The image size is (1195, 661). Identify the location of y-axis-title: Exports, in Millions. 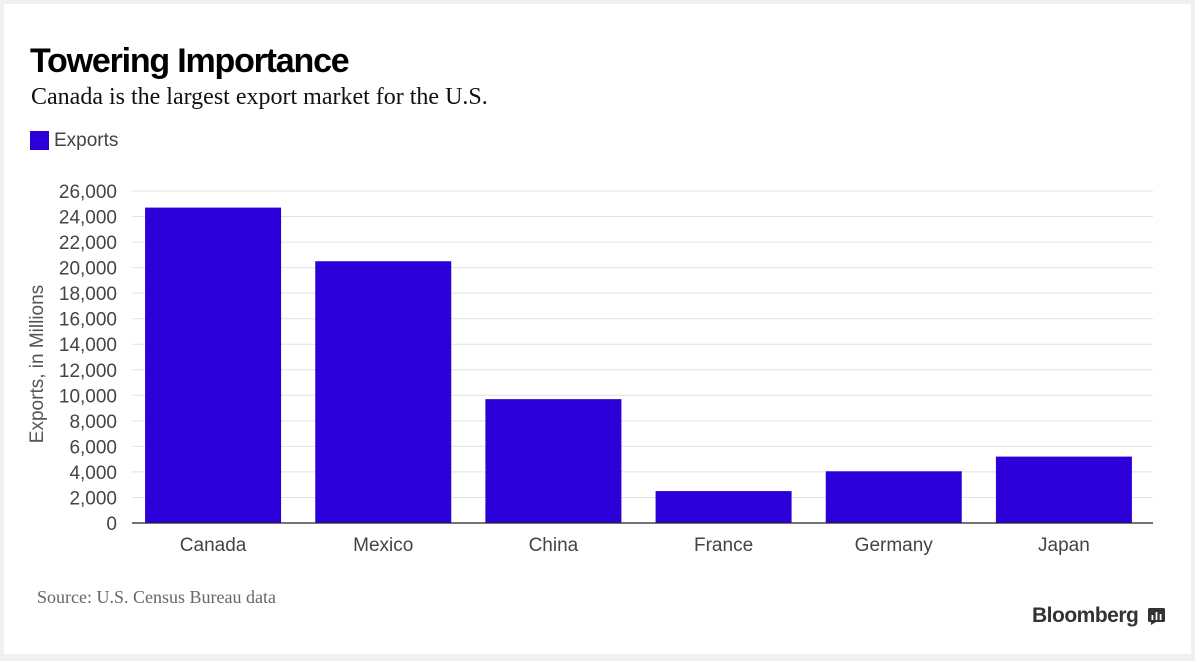
(37, 364).